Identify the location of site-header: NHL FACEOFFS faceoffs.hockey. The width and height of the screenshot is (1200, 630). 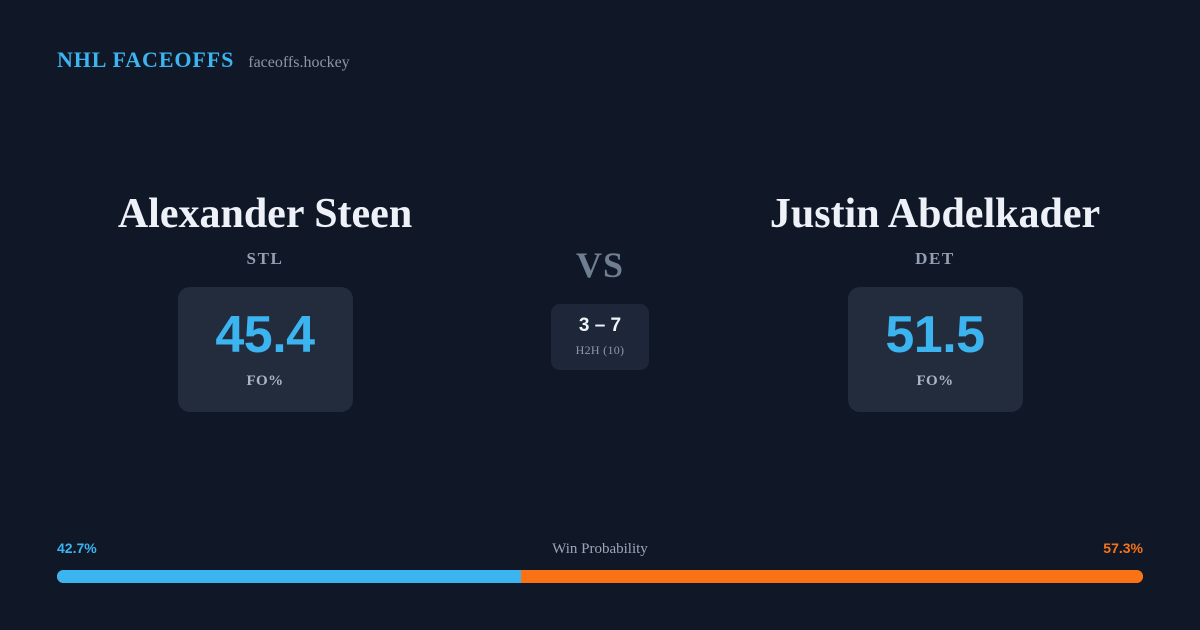
(203, 60).